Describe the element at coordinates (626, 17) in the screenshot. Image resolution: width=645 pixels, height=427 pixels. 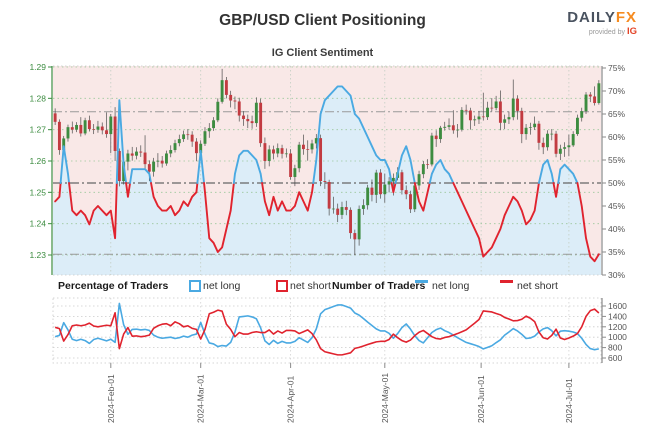
I see `logo-fx-text: FX` at that location.